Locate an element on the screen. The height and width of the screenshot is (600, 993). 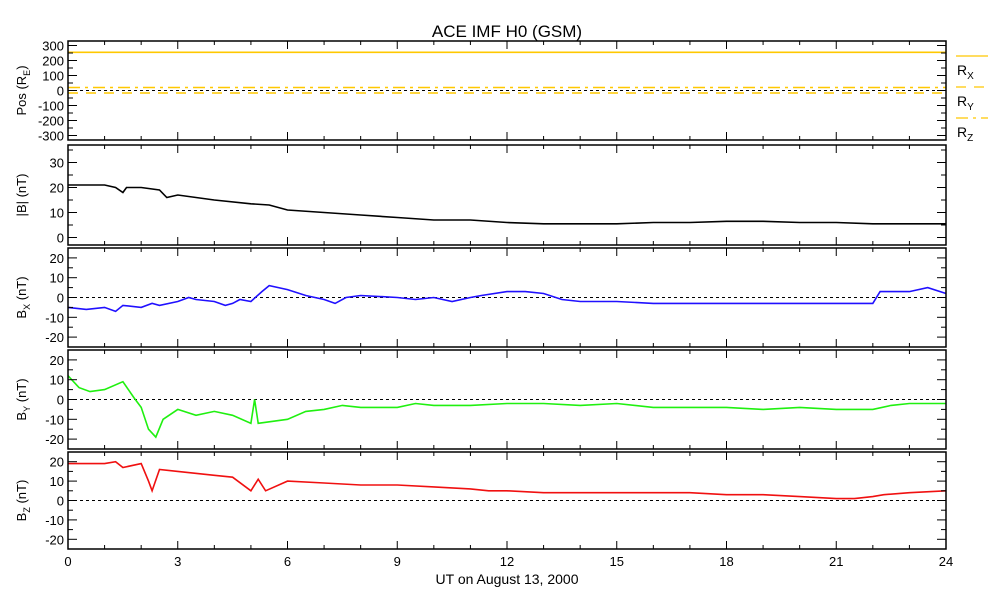
x-tick-label: 24 is located at coordinates (946, 561).